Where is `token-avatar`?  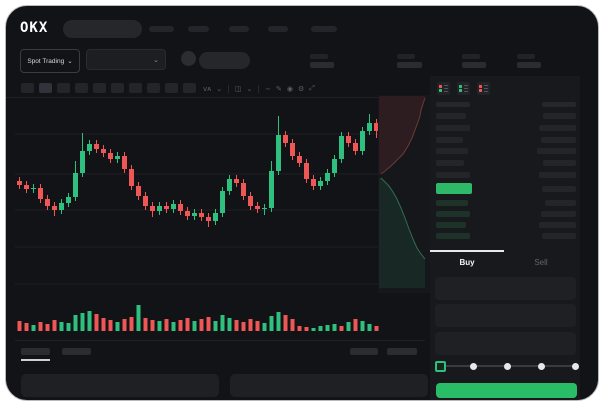
token-avatar is located at coordinates (188, 58).